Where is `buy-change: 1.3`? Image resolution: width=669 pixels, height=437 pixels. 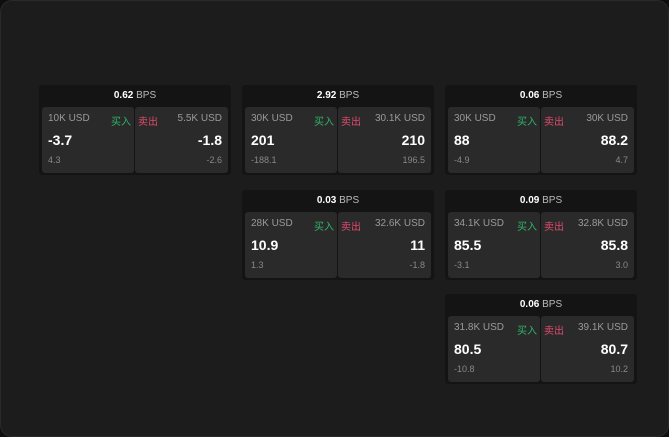
buy-change: 1.3 is located at coordinates (257, 265).